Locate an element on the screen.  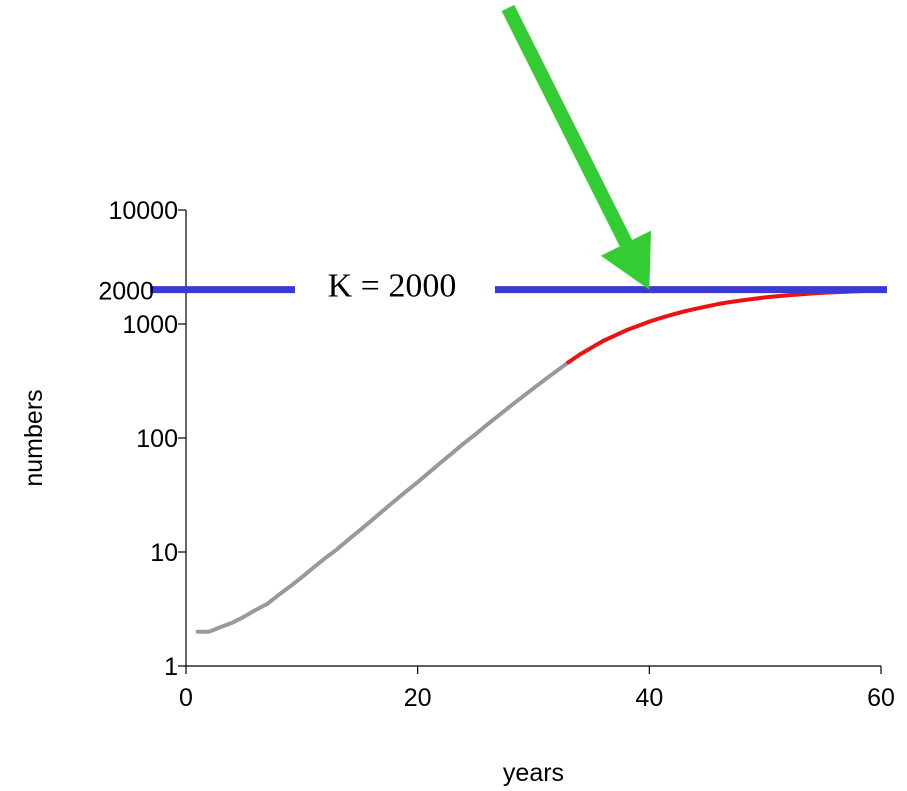
y-tick-label: 10 is located at coordinates (164, 553).